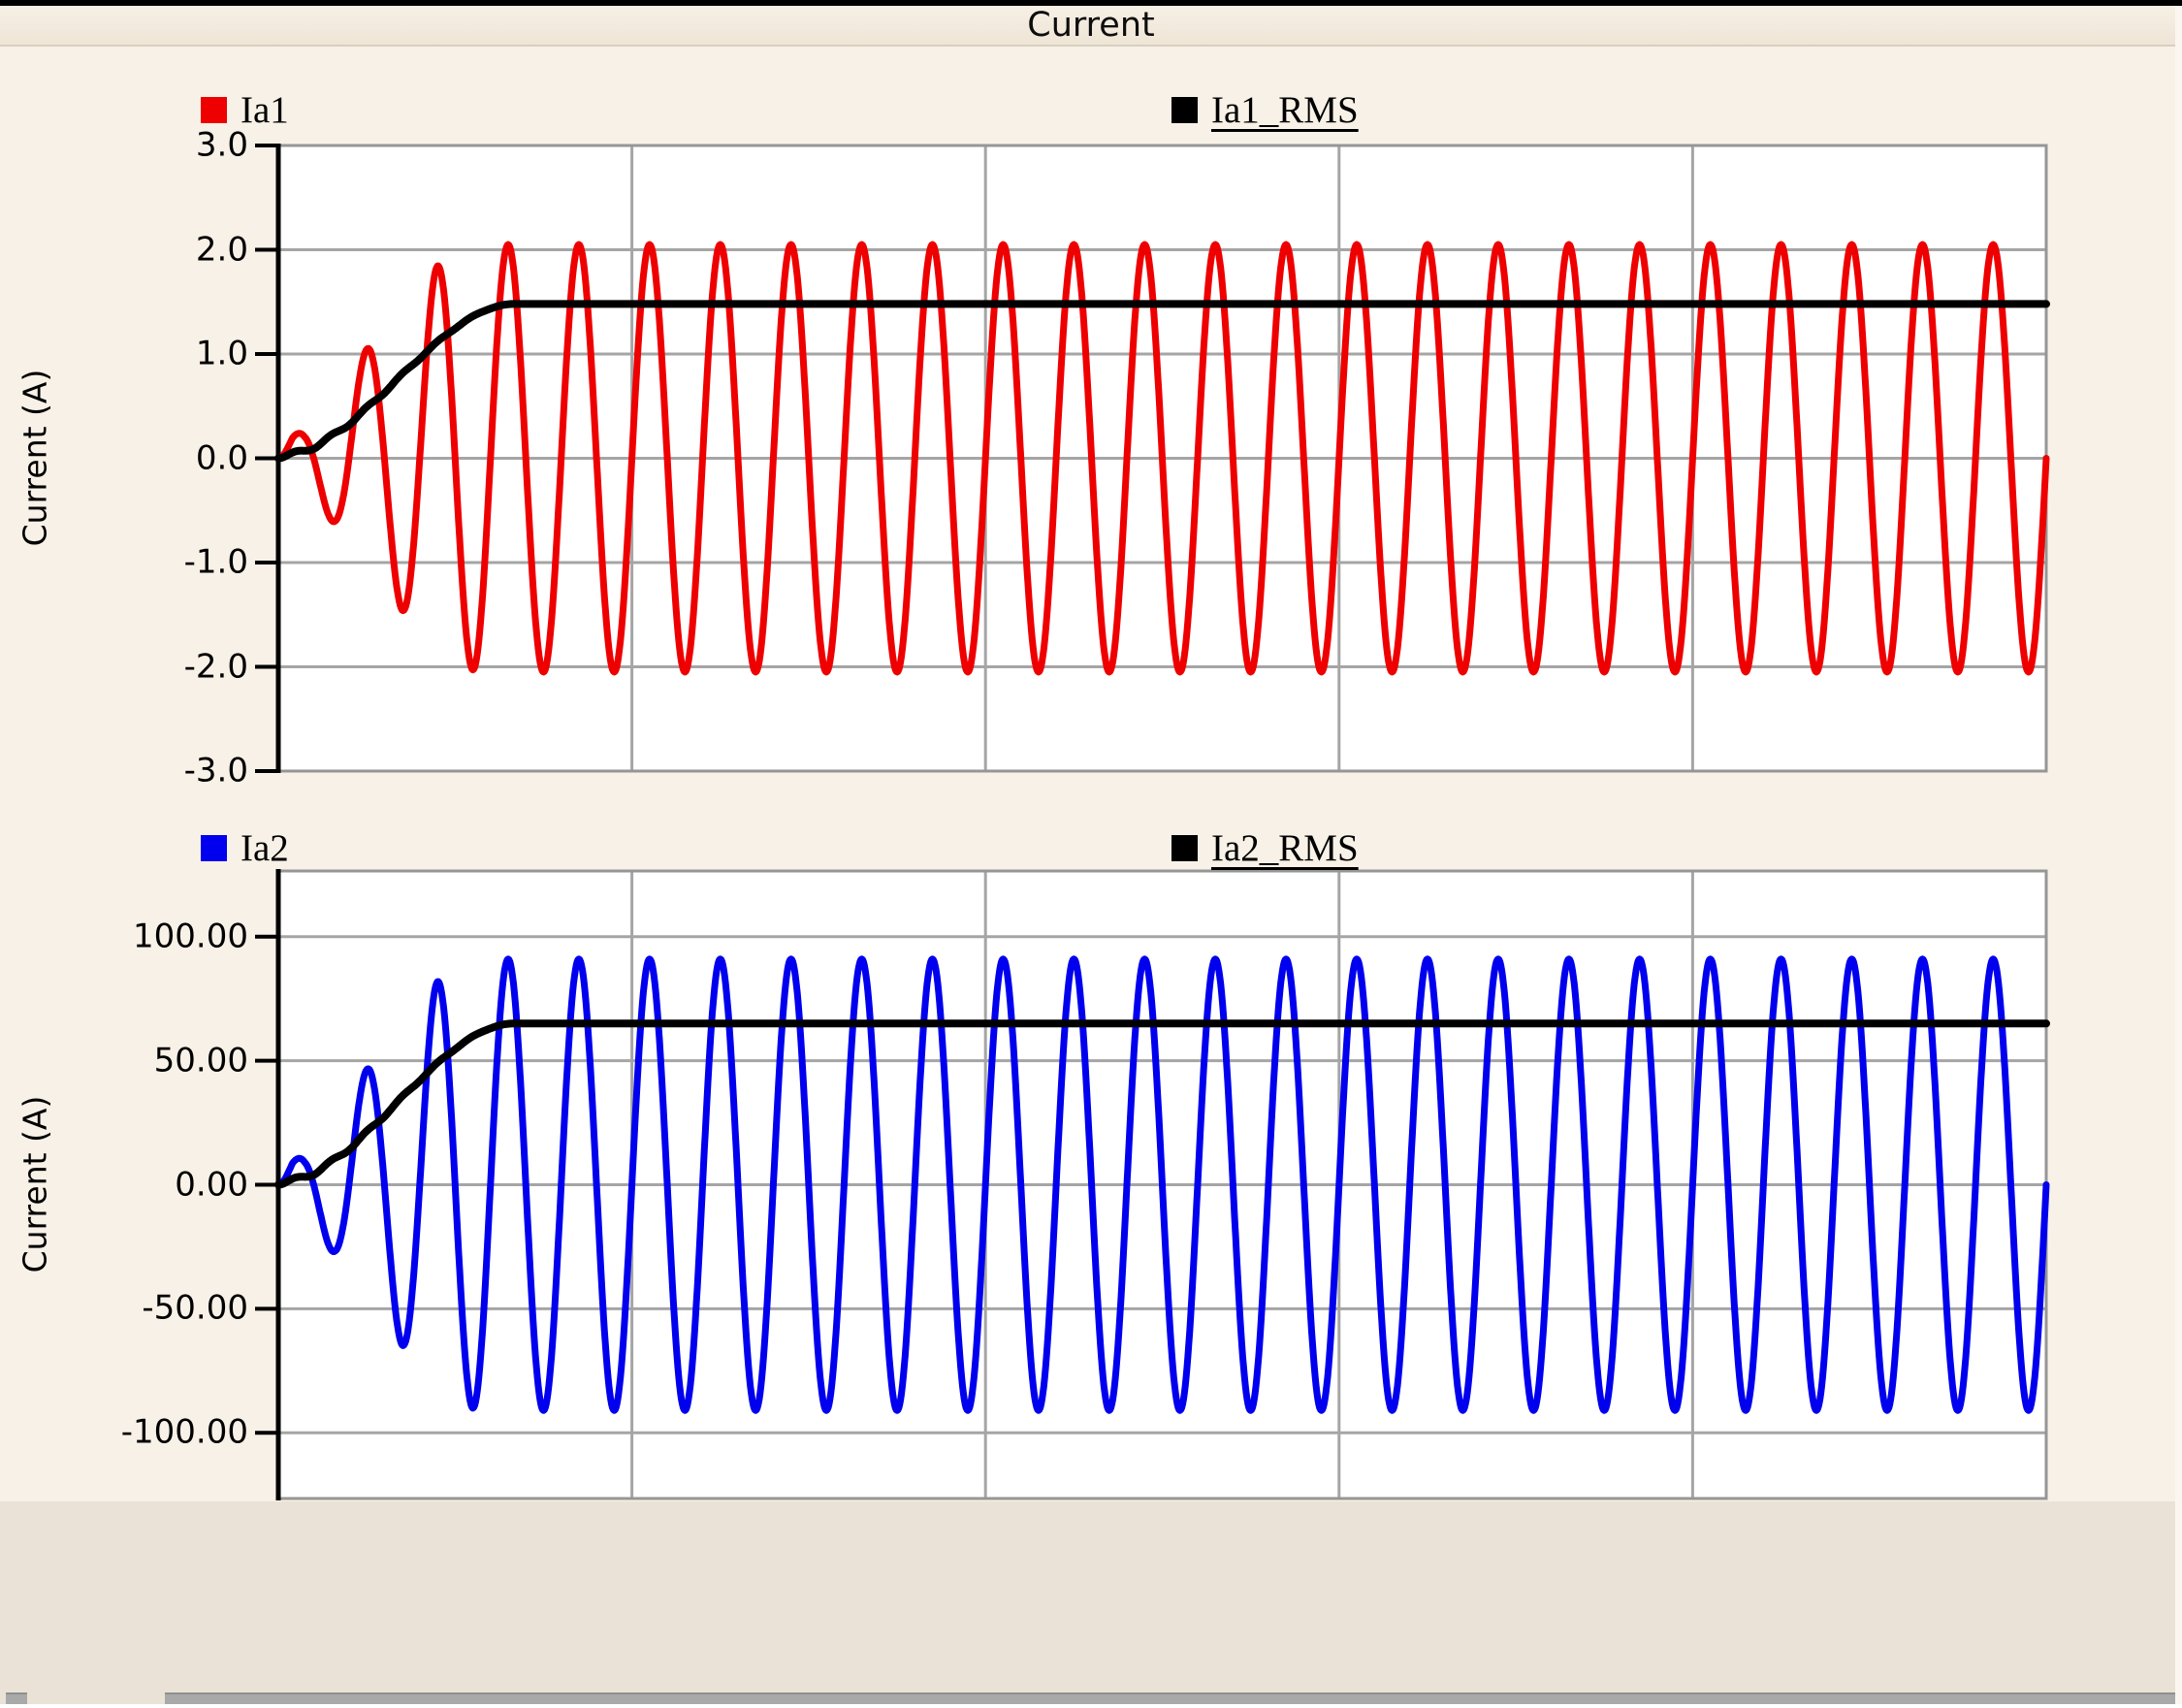 This screenshot has height=1708, width=2182. What do you see at coordinates (1091, 1605) in the screenshot?
I see `lower-axis-strip` at bounding box center [1091, 1605].